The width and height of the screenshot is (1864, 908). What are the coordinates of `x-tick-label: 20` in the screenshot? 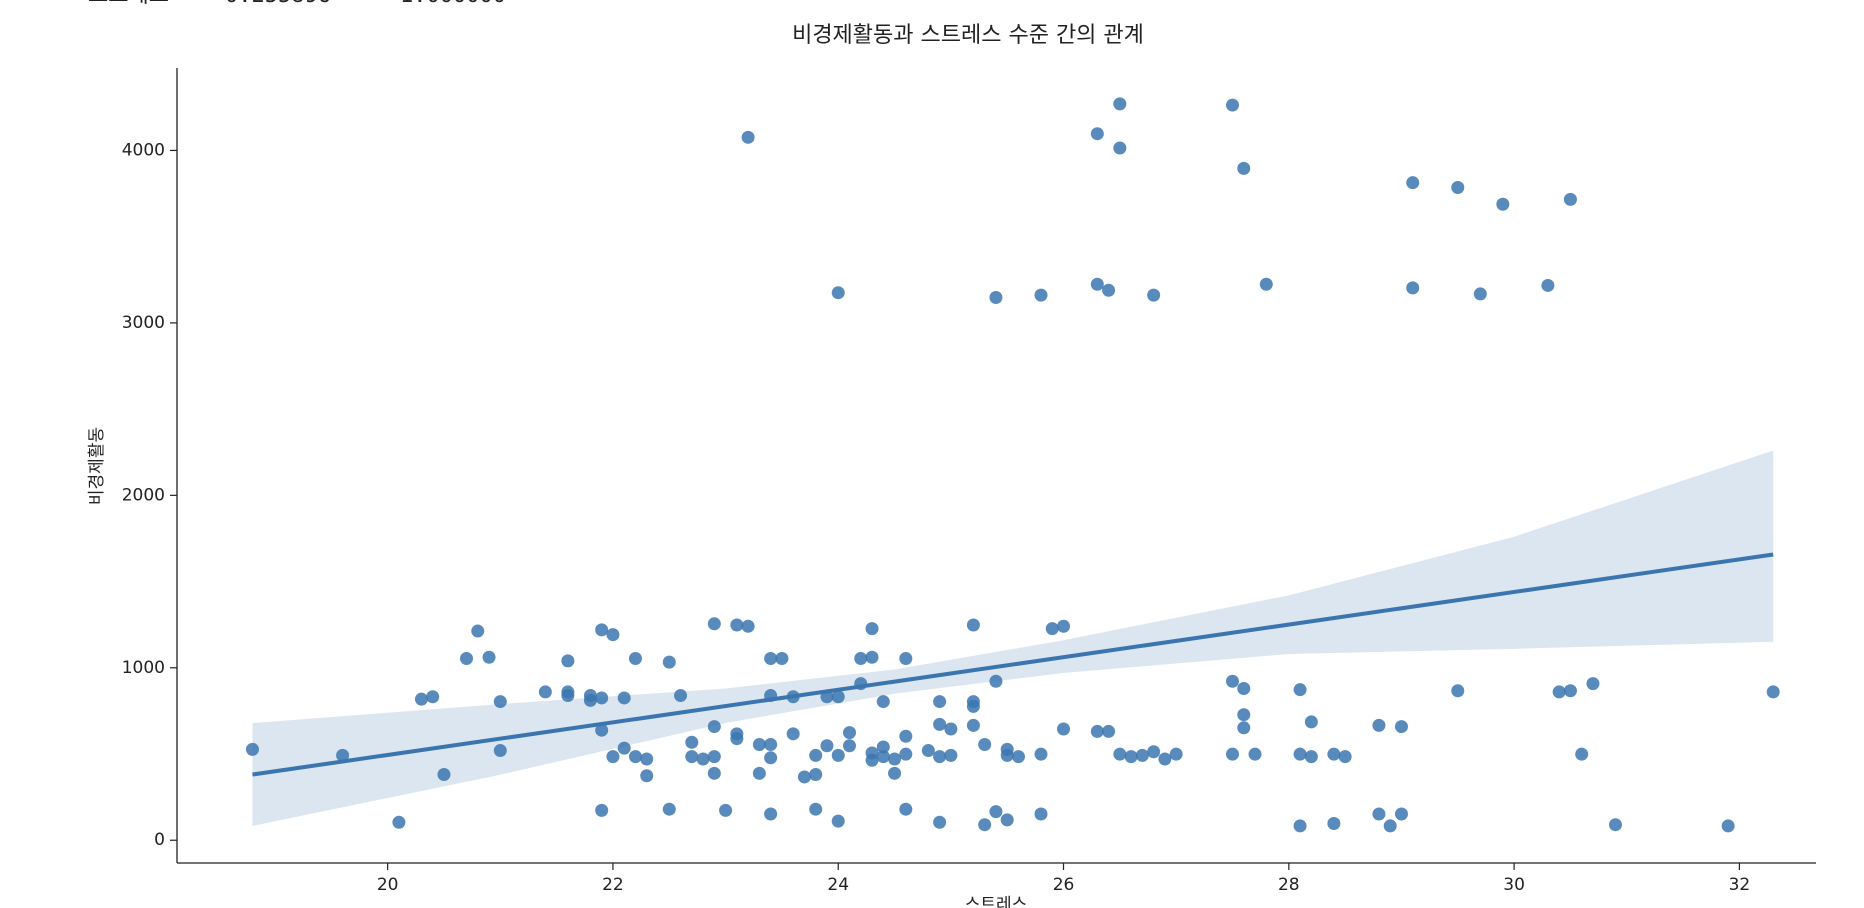 It's located at (388, 885).